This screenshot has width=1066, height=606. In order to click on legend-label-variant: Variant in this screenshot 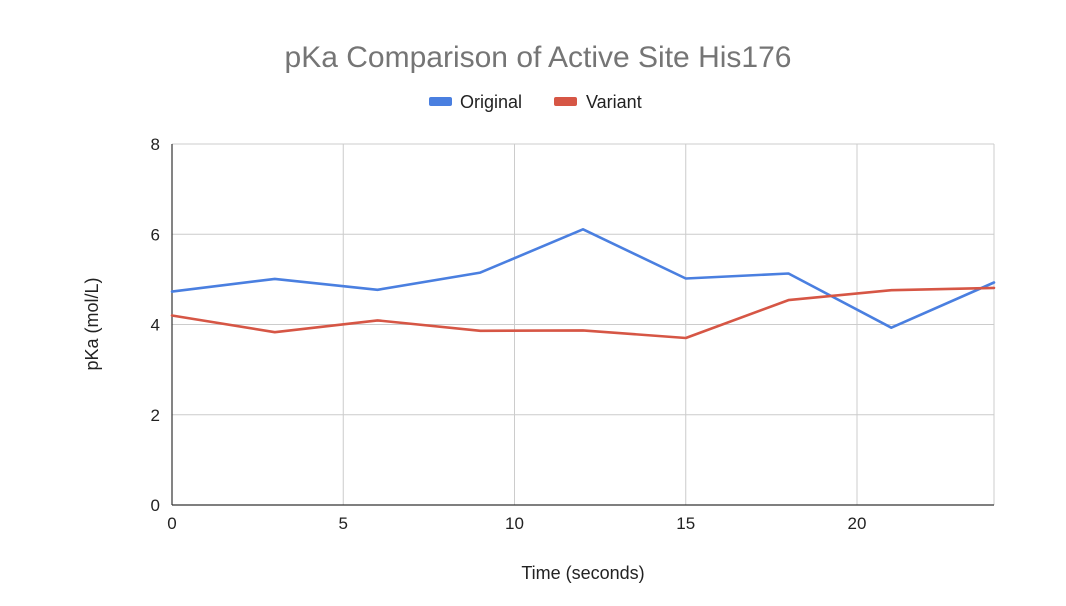, I will do `click(614, 102)`.